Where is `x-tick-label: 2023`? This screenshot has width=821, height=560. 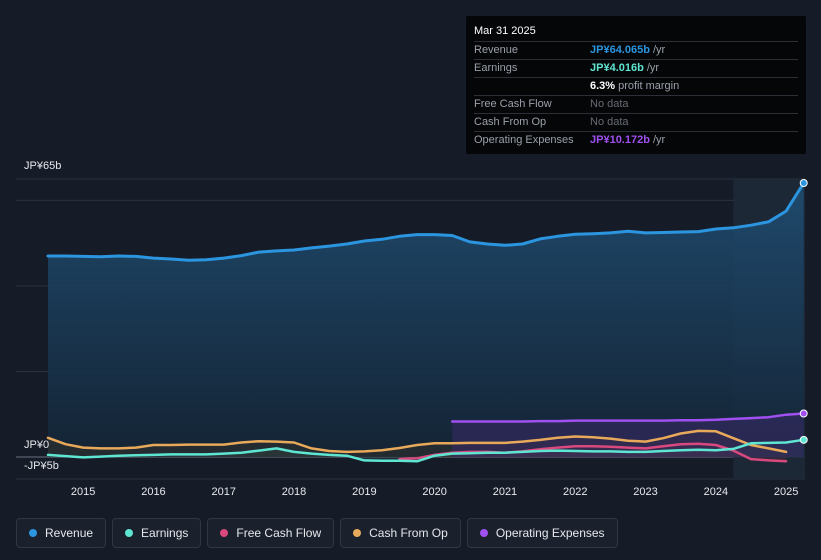
x-tick-label: 2023 is located at coordinates (645, 492).